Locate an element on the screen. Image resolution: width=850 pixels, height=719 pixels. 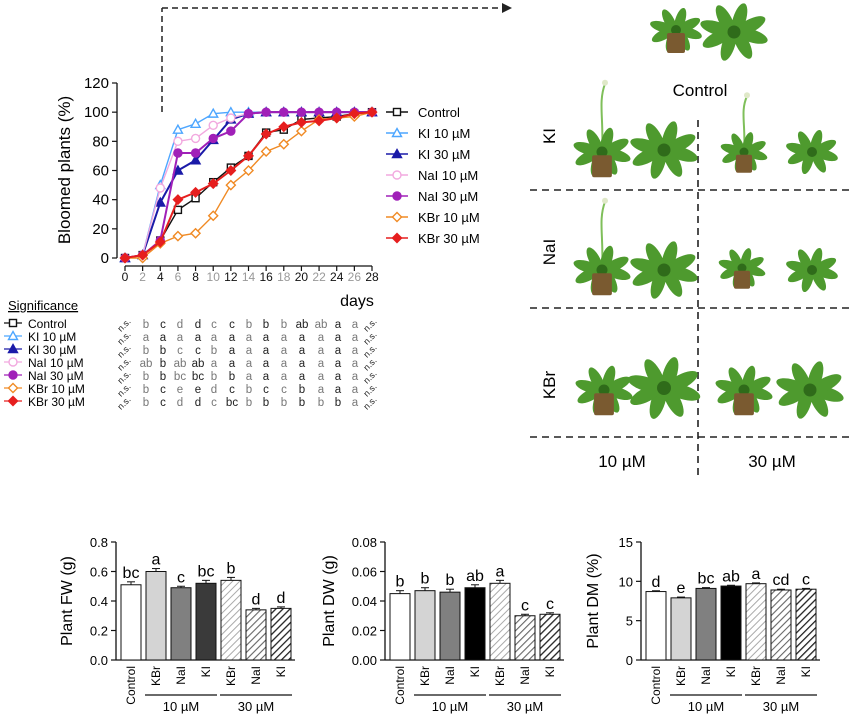
plant-ki-10-top is located at coordinates (664, 150).